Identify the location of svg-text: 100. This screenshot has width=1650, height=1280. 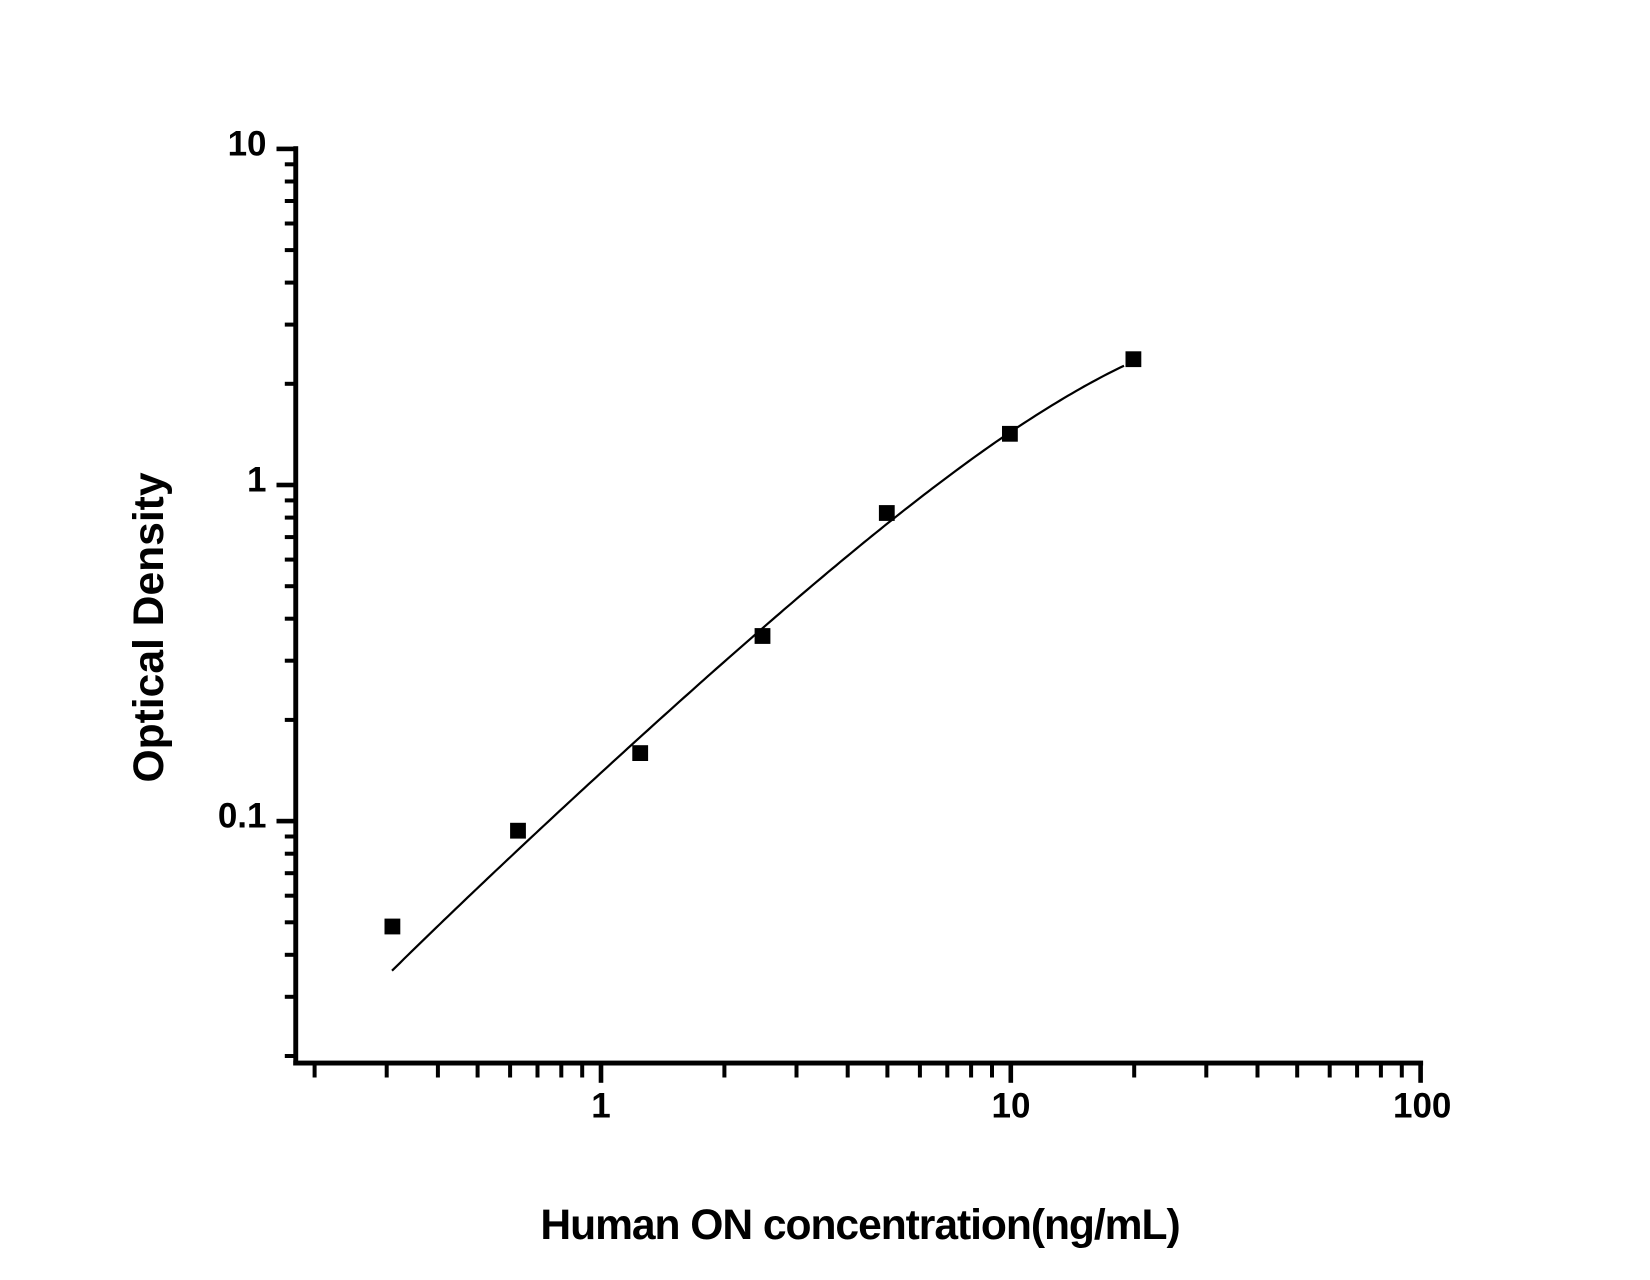
(1422, 1106).